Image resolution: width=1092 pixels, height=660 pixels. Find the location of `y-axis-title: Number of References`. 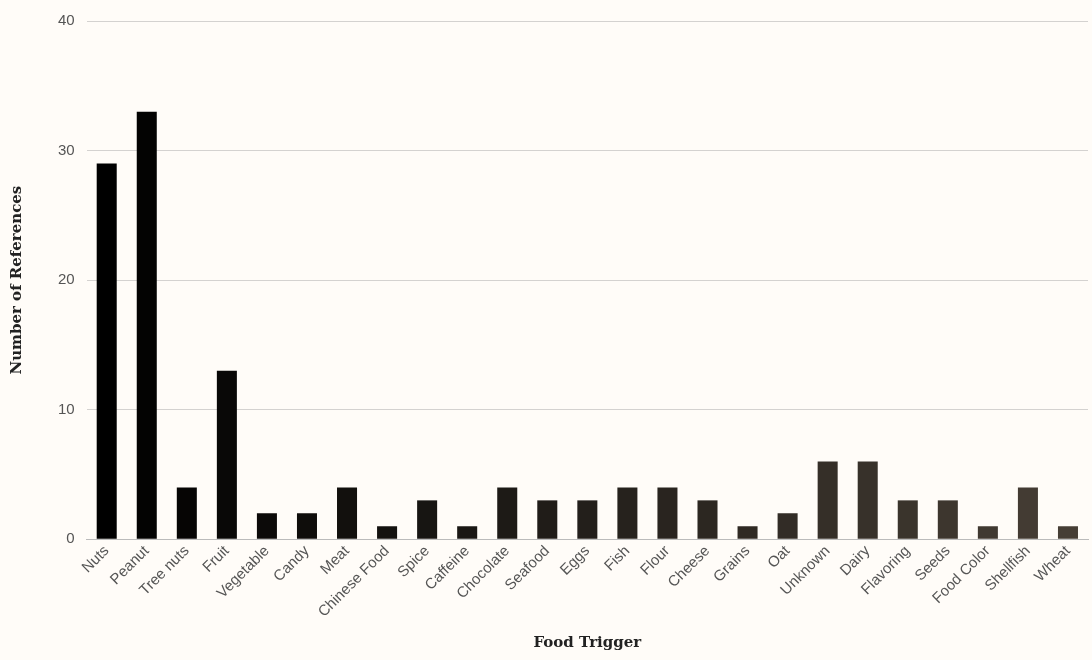

y-axis-title: Number of References is located at coordinates (15, 280).